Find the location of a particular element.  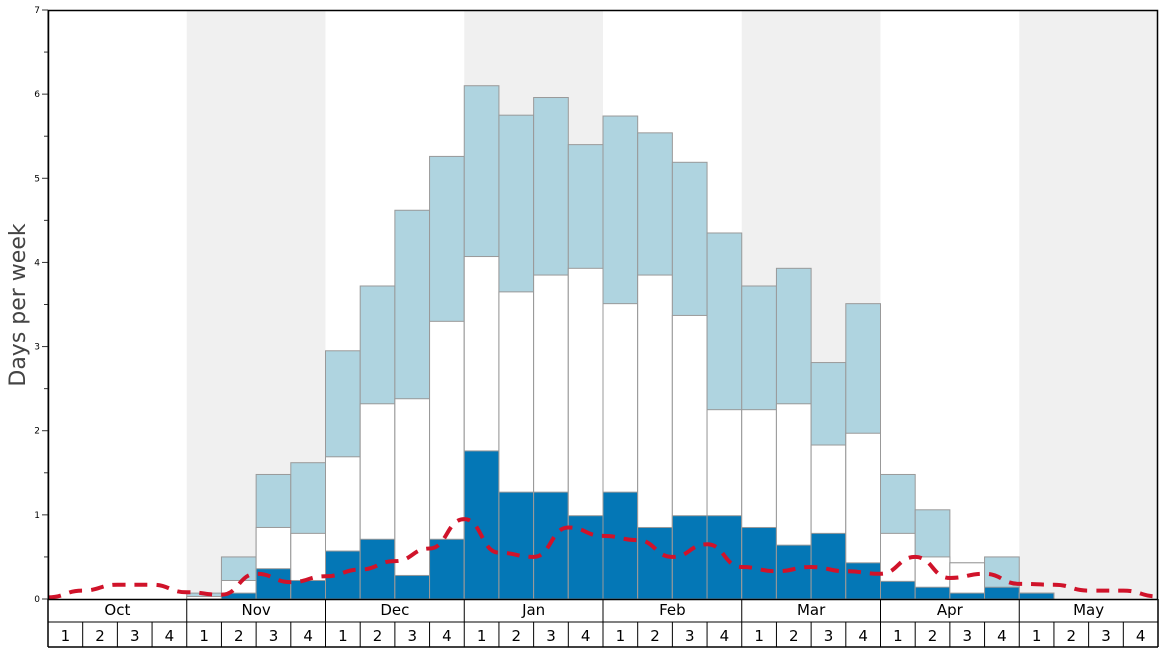

month-label: Oct is located at coordinates (117, 610).